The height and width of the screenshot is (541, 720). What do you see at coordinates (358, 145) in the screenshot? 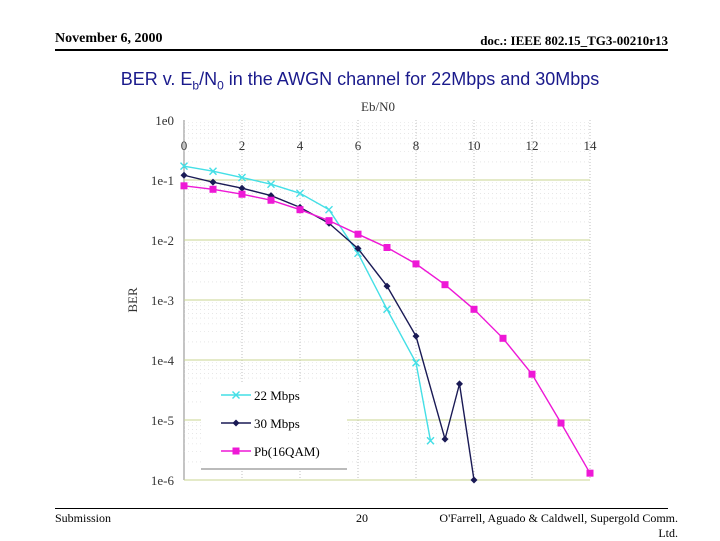
I see `x-tick-label: 6` at bounding box center [358, 145].